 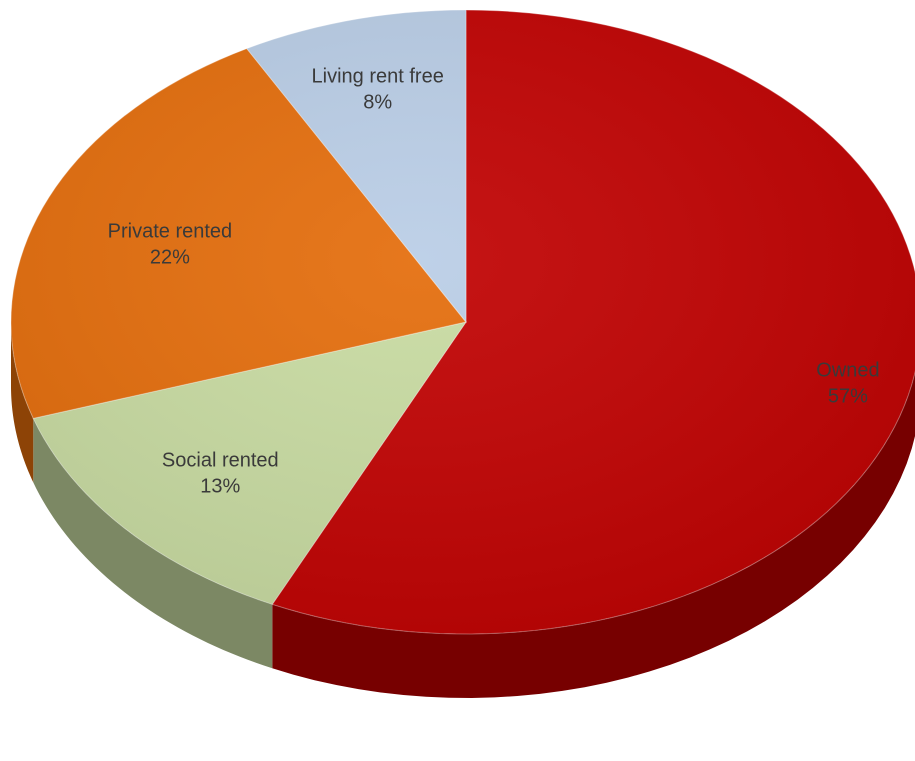 What do you see at coordinates (170, 245) in the screenshot?
I see `data-label-private-rented: Private rented 22%` at bounding box center [170, 245].